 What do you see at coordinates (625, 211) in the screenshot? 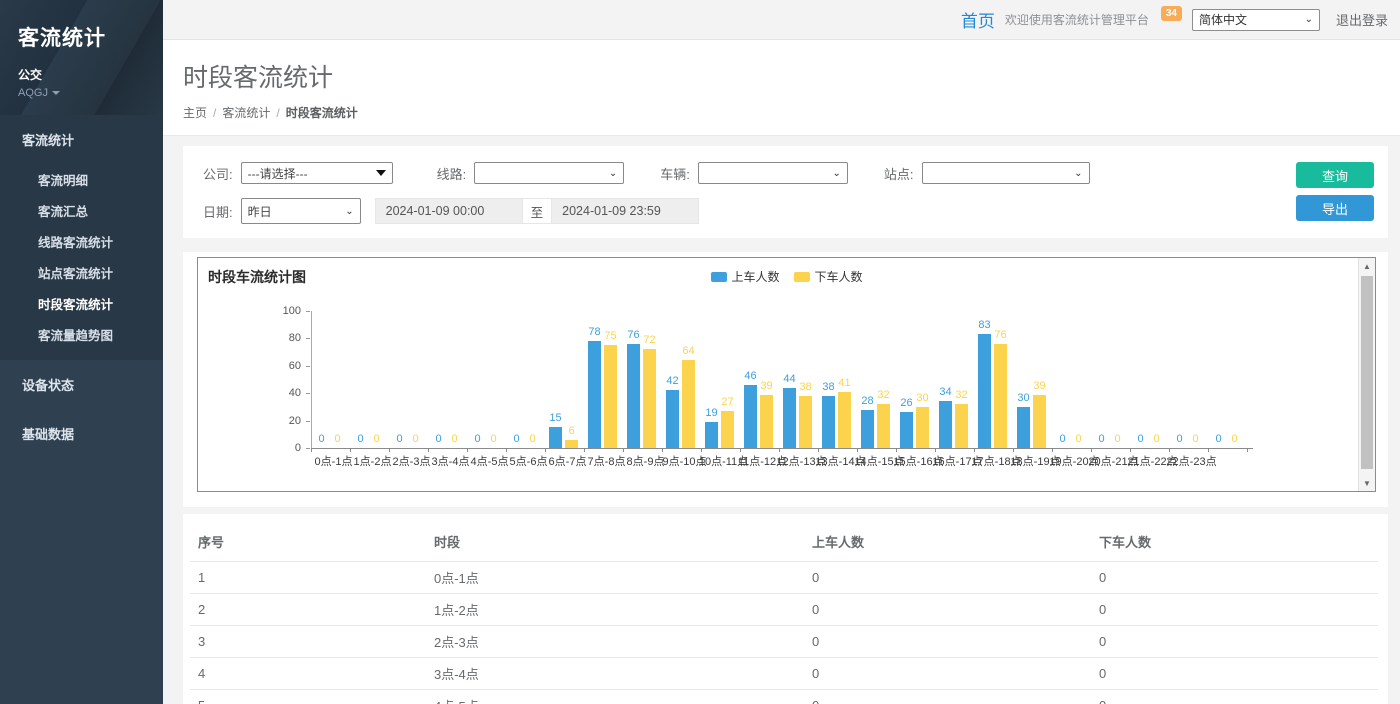
I see `date-to-input` at bounding box center [625, 211].